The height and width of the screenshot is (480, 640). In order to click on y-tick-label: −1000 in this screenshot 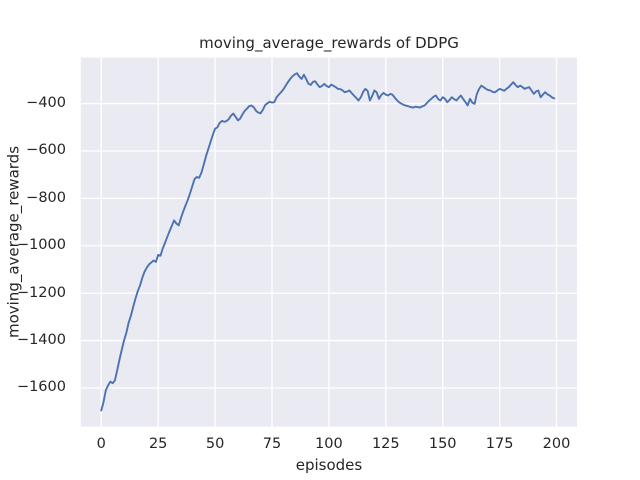, I will do `click(41, 245)`.